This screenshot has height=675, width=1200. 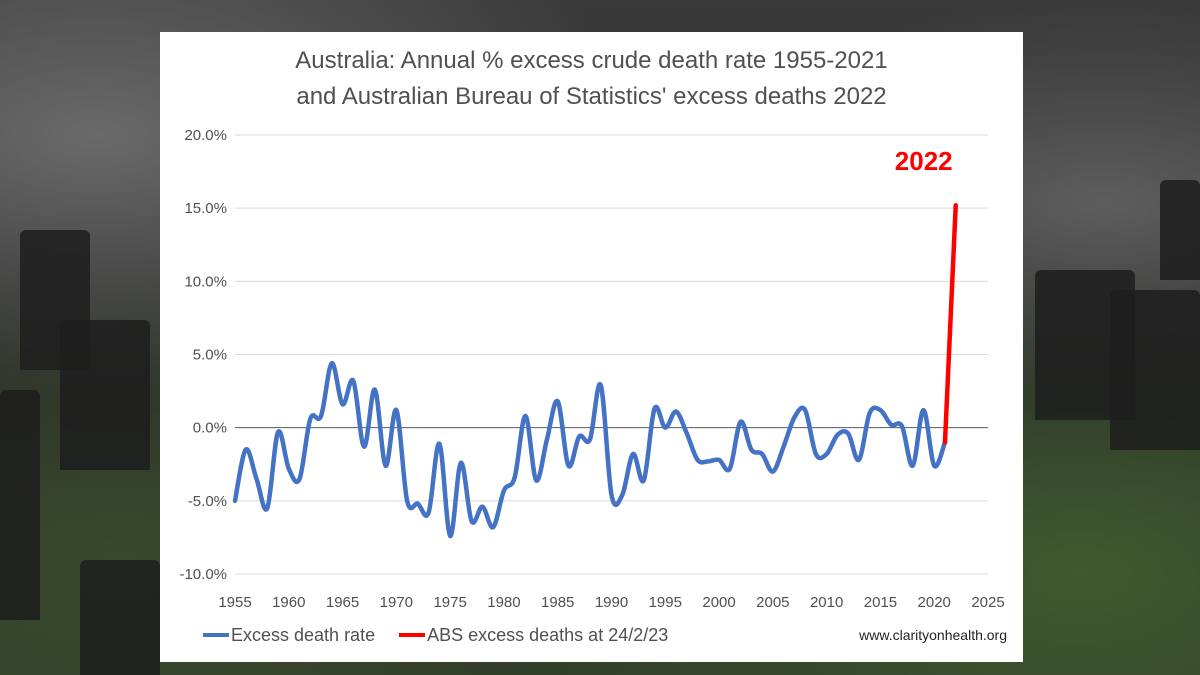 I want to click on legend-label-excess-rate: Excess death rate, so click(x=303, y=634).